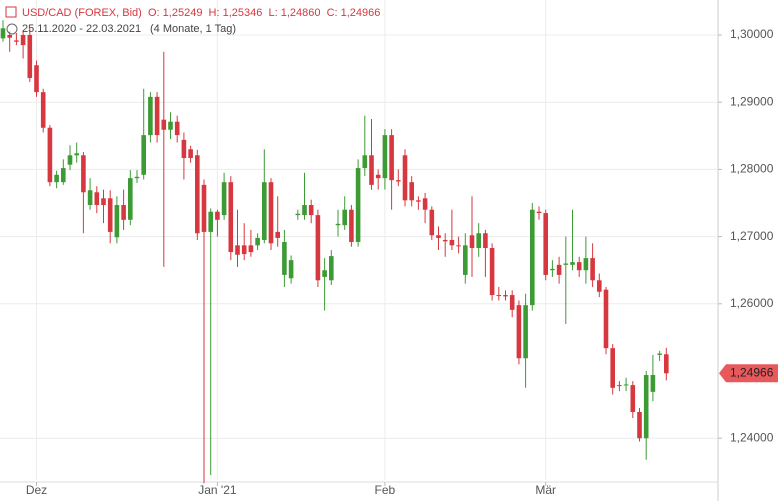 This screenshot has height=501, width=780. Describe the element at coordinates (193, 29) in the screenshot. I see `header-duration: (4 Monate, 1 Tag)` at that location.